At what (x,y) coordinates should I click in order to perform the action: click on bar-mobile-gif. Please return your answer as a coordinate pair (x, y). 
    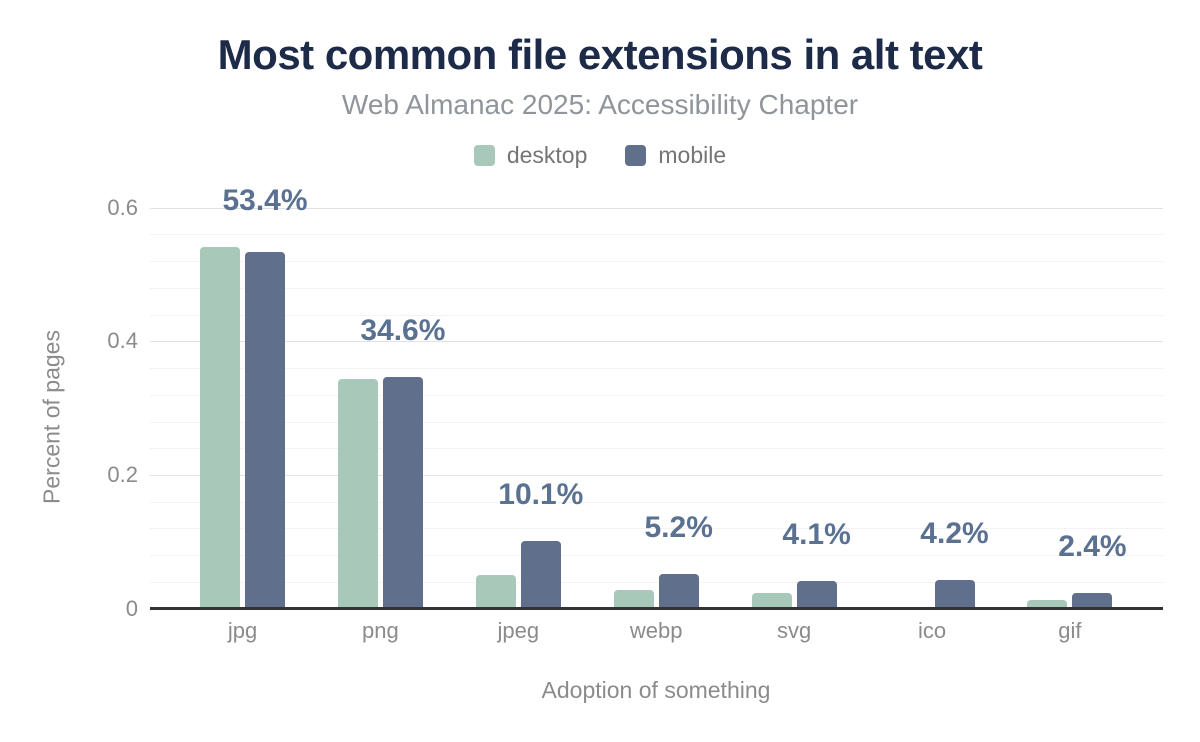
    Looking at the image, I should click on (1092, 600).